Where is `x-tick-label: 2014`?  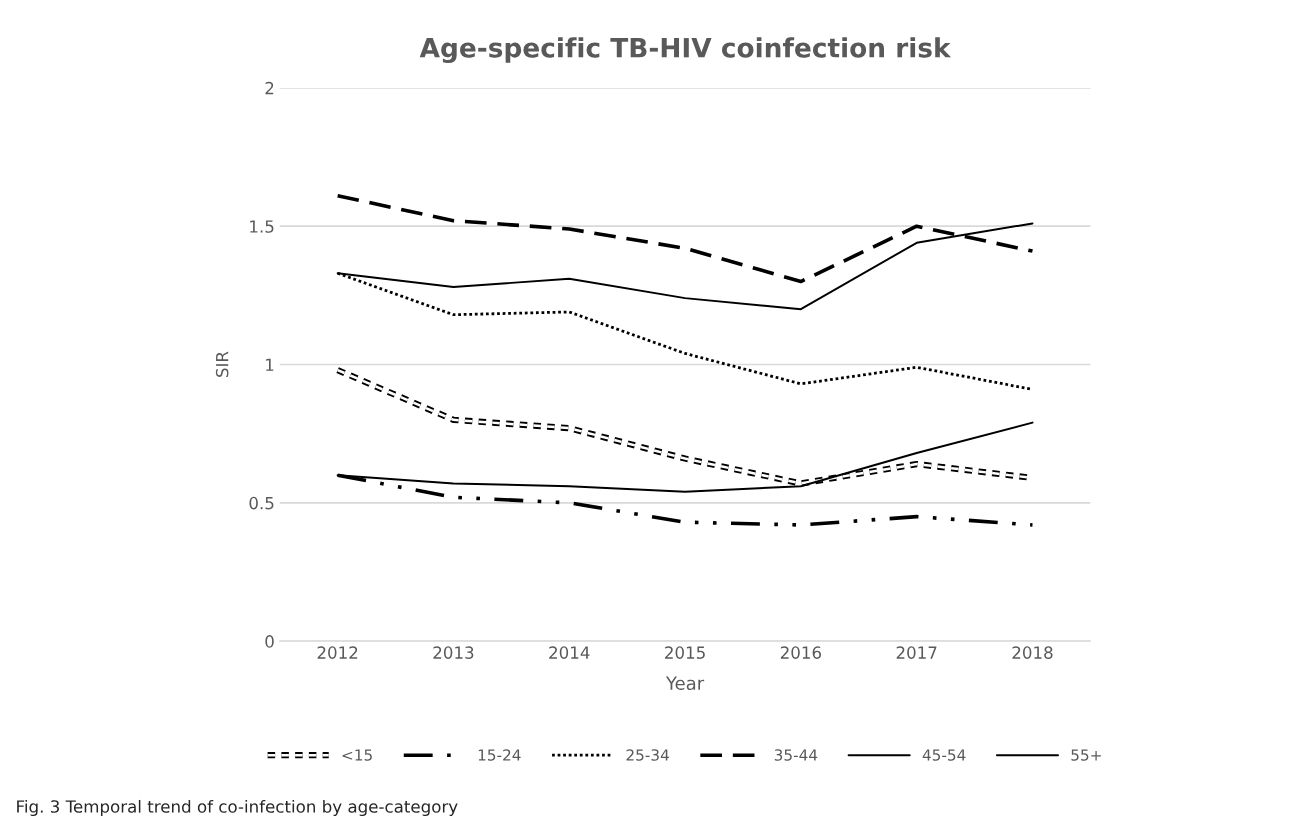 x-tick-label: 2014 is located at coordinates (569, 652).